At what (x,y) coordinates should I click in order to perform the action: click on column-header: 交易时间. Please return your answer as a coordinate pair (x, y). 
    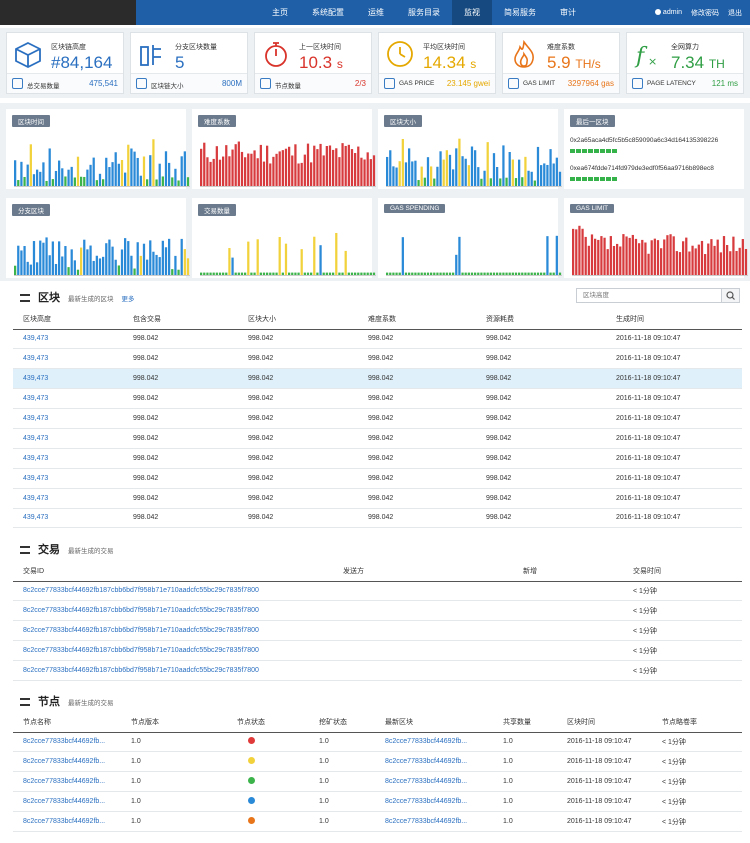
    Looking at the image, I should click on (687, 571).